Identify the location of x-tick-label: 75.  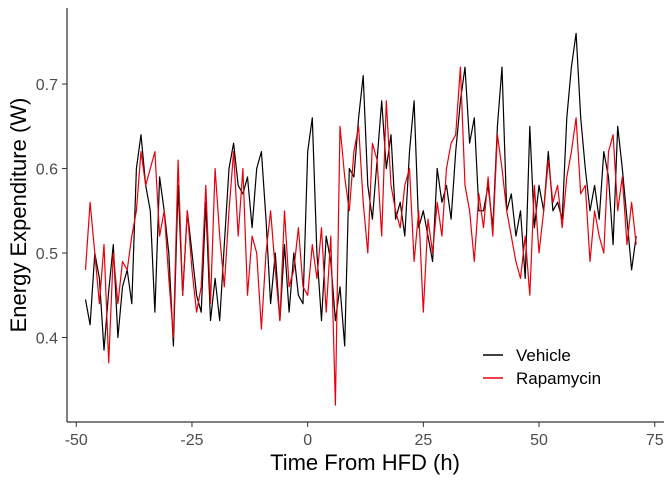
(655, 440).